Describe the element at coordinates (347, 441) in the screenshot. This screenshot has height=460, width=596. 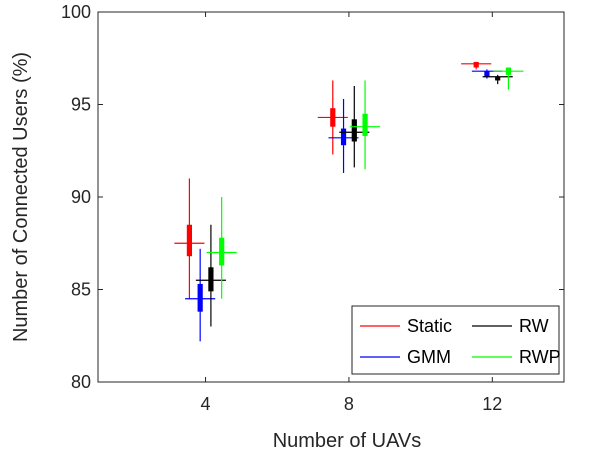
I see `x-axis-title: Number of UAVs` at that location.